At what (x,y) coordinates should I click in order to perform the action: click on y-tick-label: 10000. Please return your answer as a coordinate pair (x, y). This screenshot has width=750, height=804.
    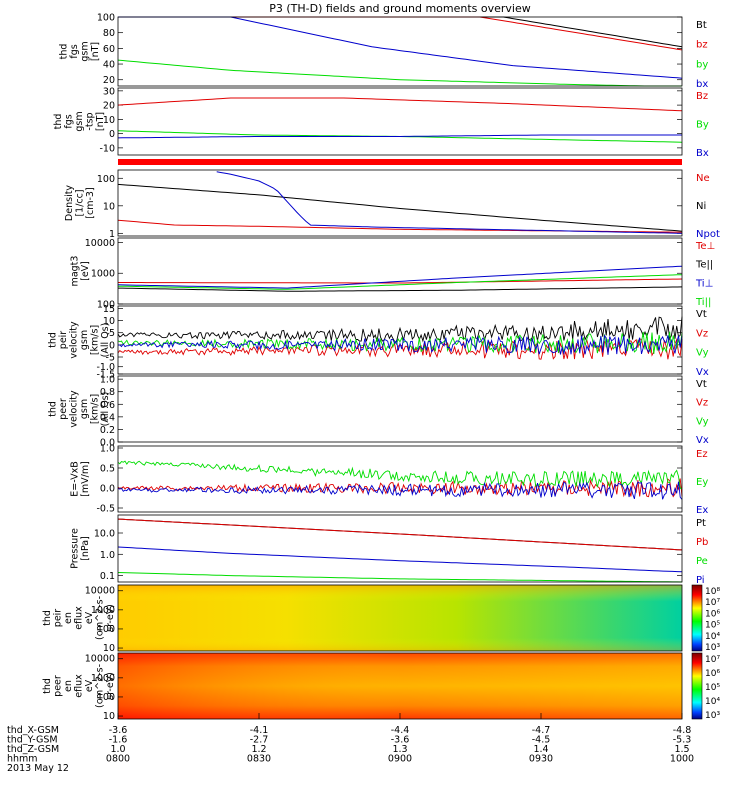
    Looking at the image, I should click on (100, 243).